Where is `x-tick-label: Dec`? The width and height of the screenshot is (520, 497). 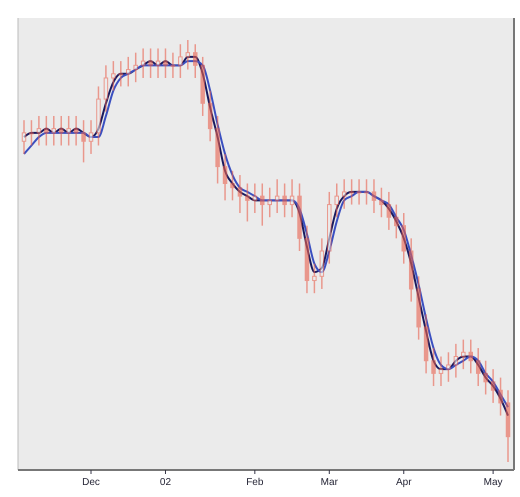 x-tick-label: Dec is located at coordinates (91, 482).